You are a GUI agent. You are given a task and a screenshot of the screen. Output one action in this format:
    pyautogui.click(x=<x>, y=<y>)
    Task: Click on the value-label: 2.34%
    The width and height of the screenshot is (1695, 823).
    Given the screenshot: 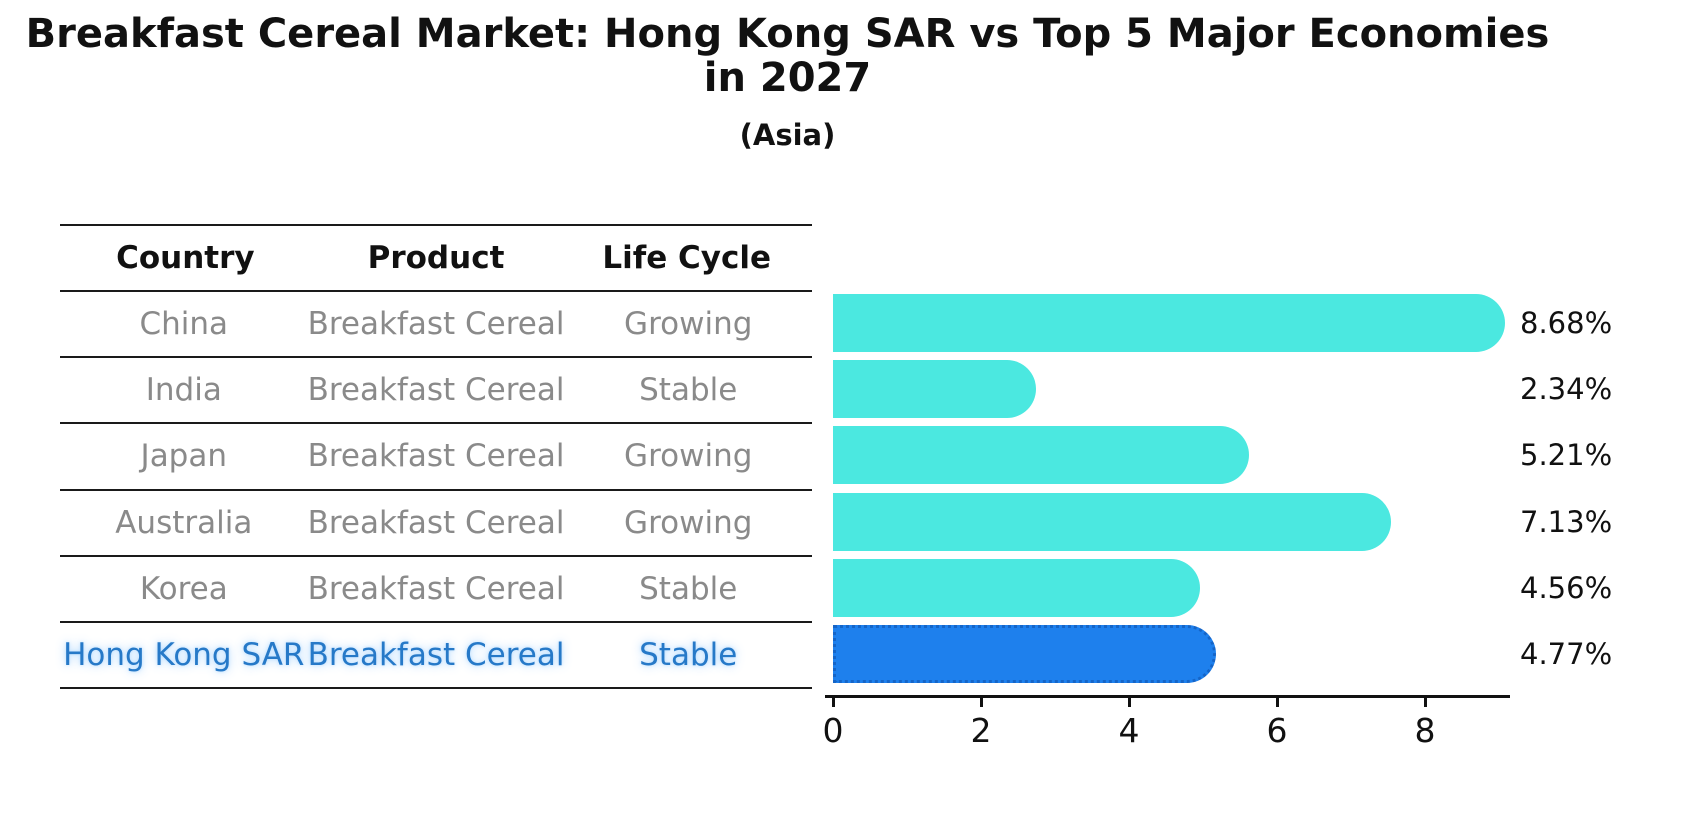 What is the action you would take?
    pyautogui.click(x=1566, y=389)
    